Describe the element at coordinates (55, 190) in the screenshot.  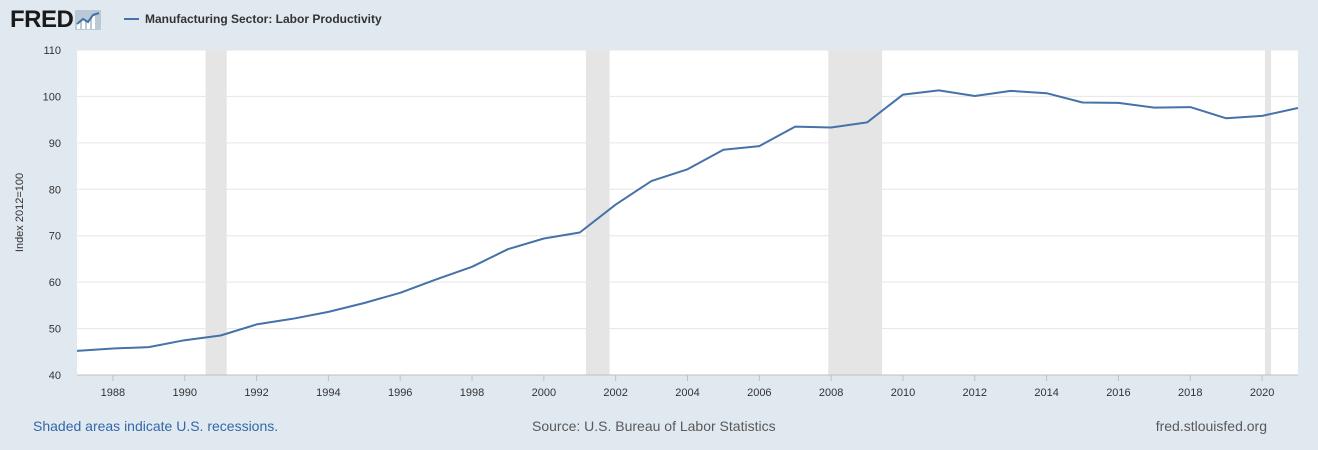
I see `y-tick-label: 80` at that location.